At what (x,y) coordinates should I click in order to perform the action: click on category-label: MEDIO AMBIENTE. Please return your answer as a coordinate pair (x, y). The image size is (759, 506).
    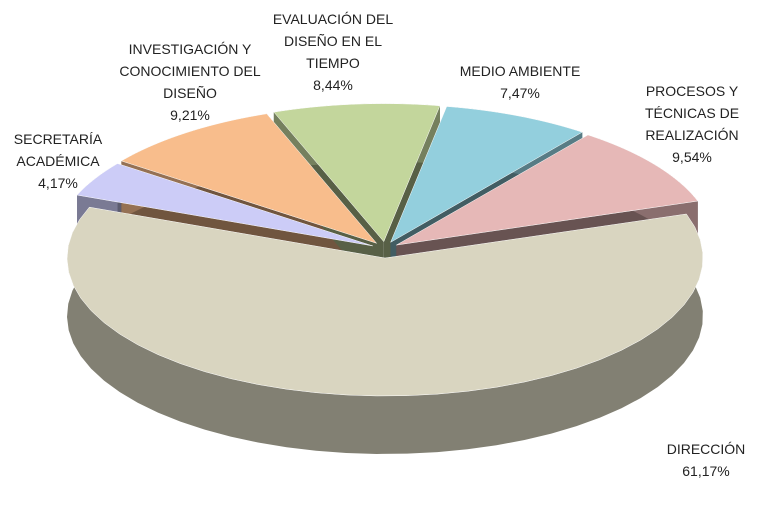
    Looking at the image, I should click on (520, 71).